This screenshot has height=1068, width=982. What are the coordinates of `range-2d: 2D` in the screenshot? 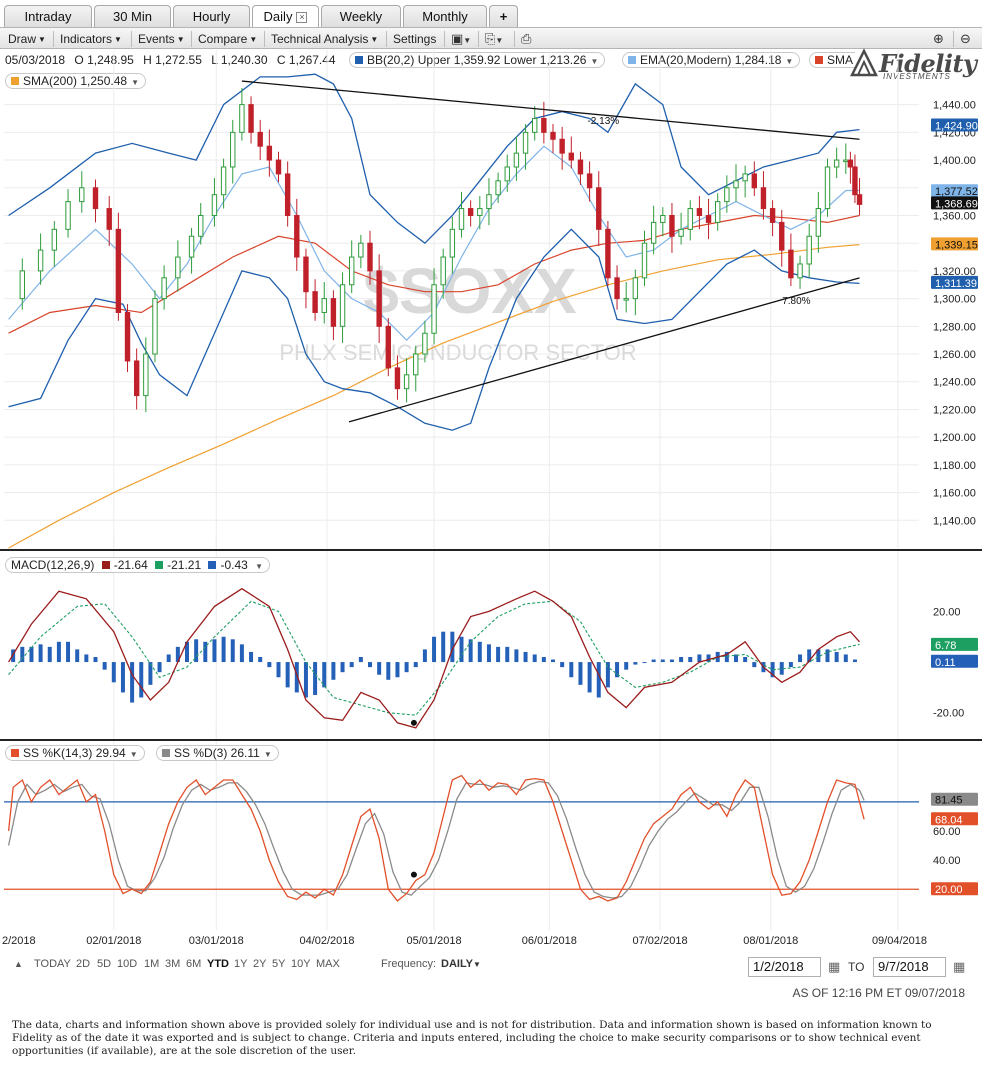 It's located at (83, 964).